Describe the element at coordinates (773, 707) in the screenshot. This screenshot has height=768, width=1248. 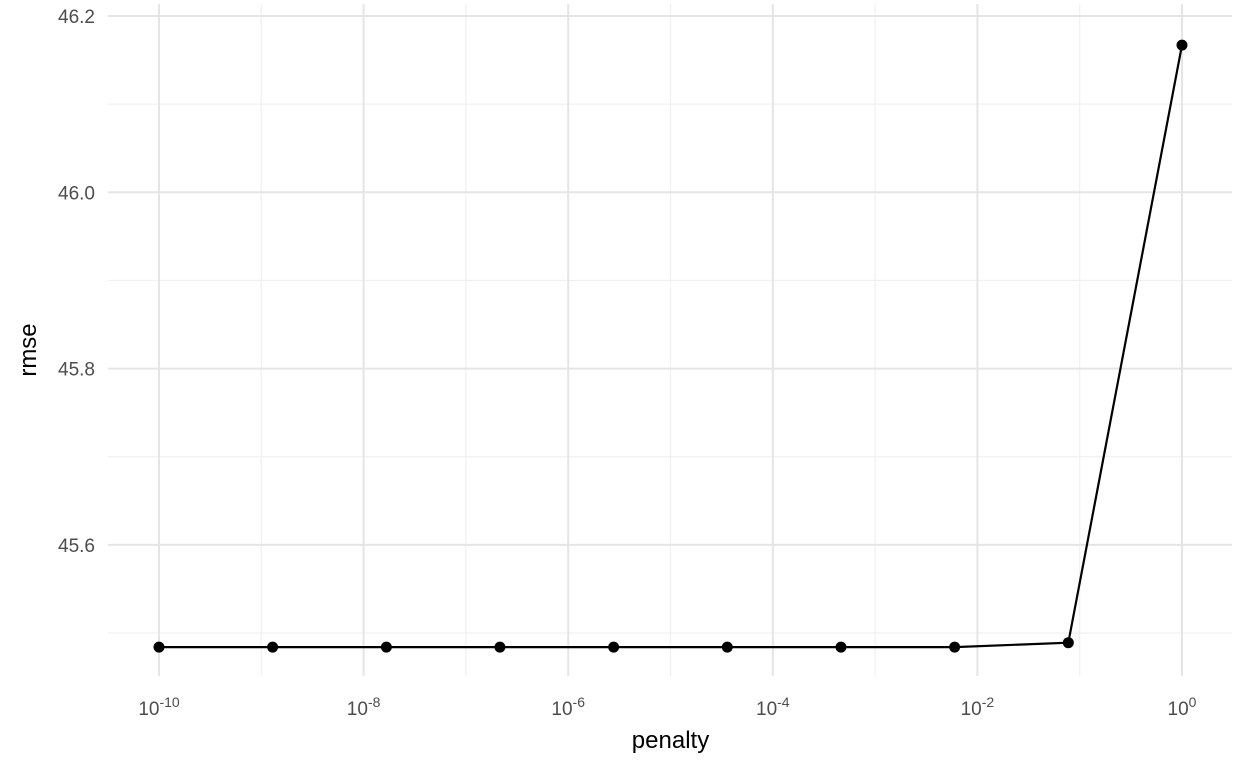
I see `x-tick-label: 10⁻⁴` at that location.